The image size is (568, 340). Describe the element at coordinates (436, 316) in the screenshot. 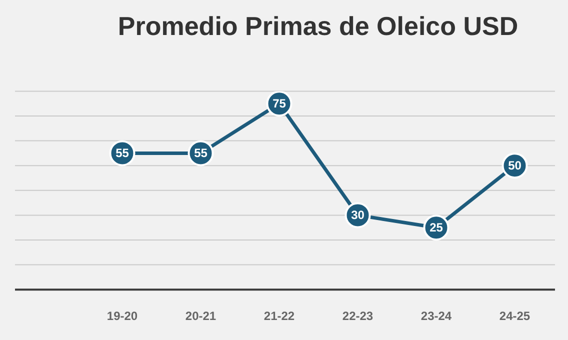

I see `x-tick-label: 23-24` at that location.